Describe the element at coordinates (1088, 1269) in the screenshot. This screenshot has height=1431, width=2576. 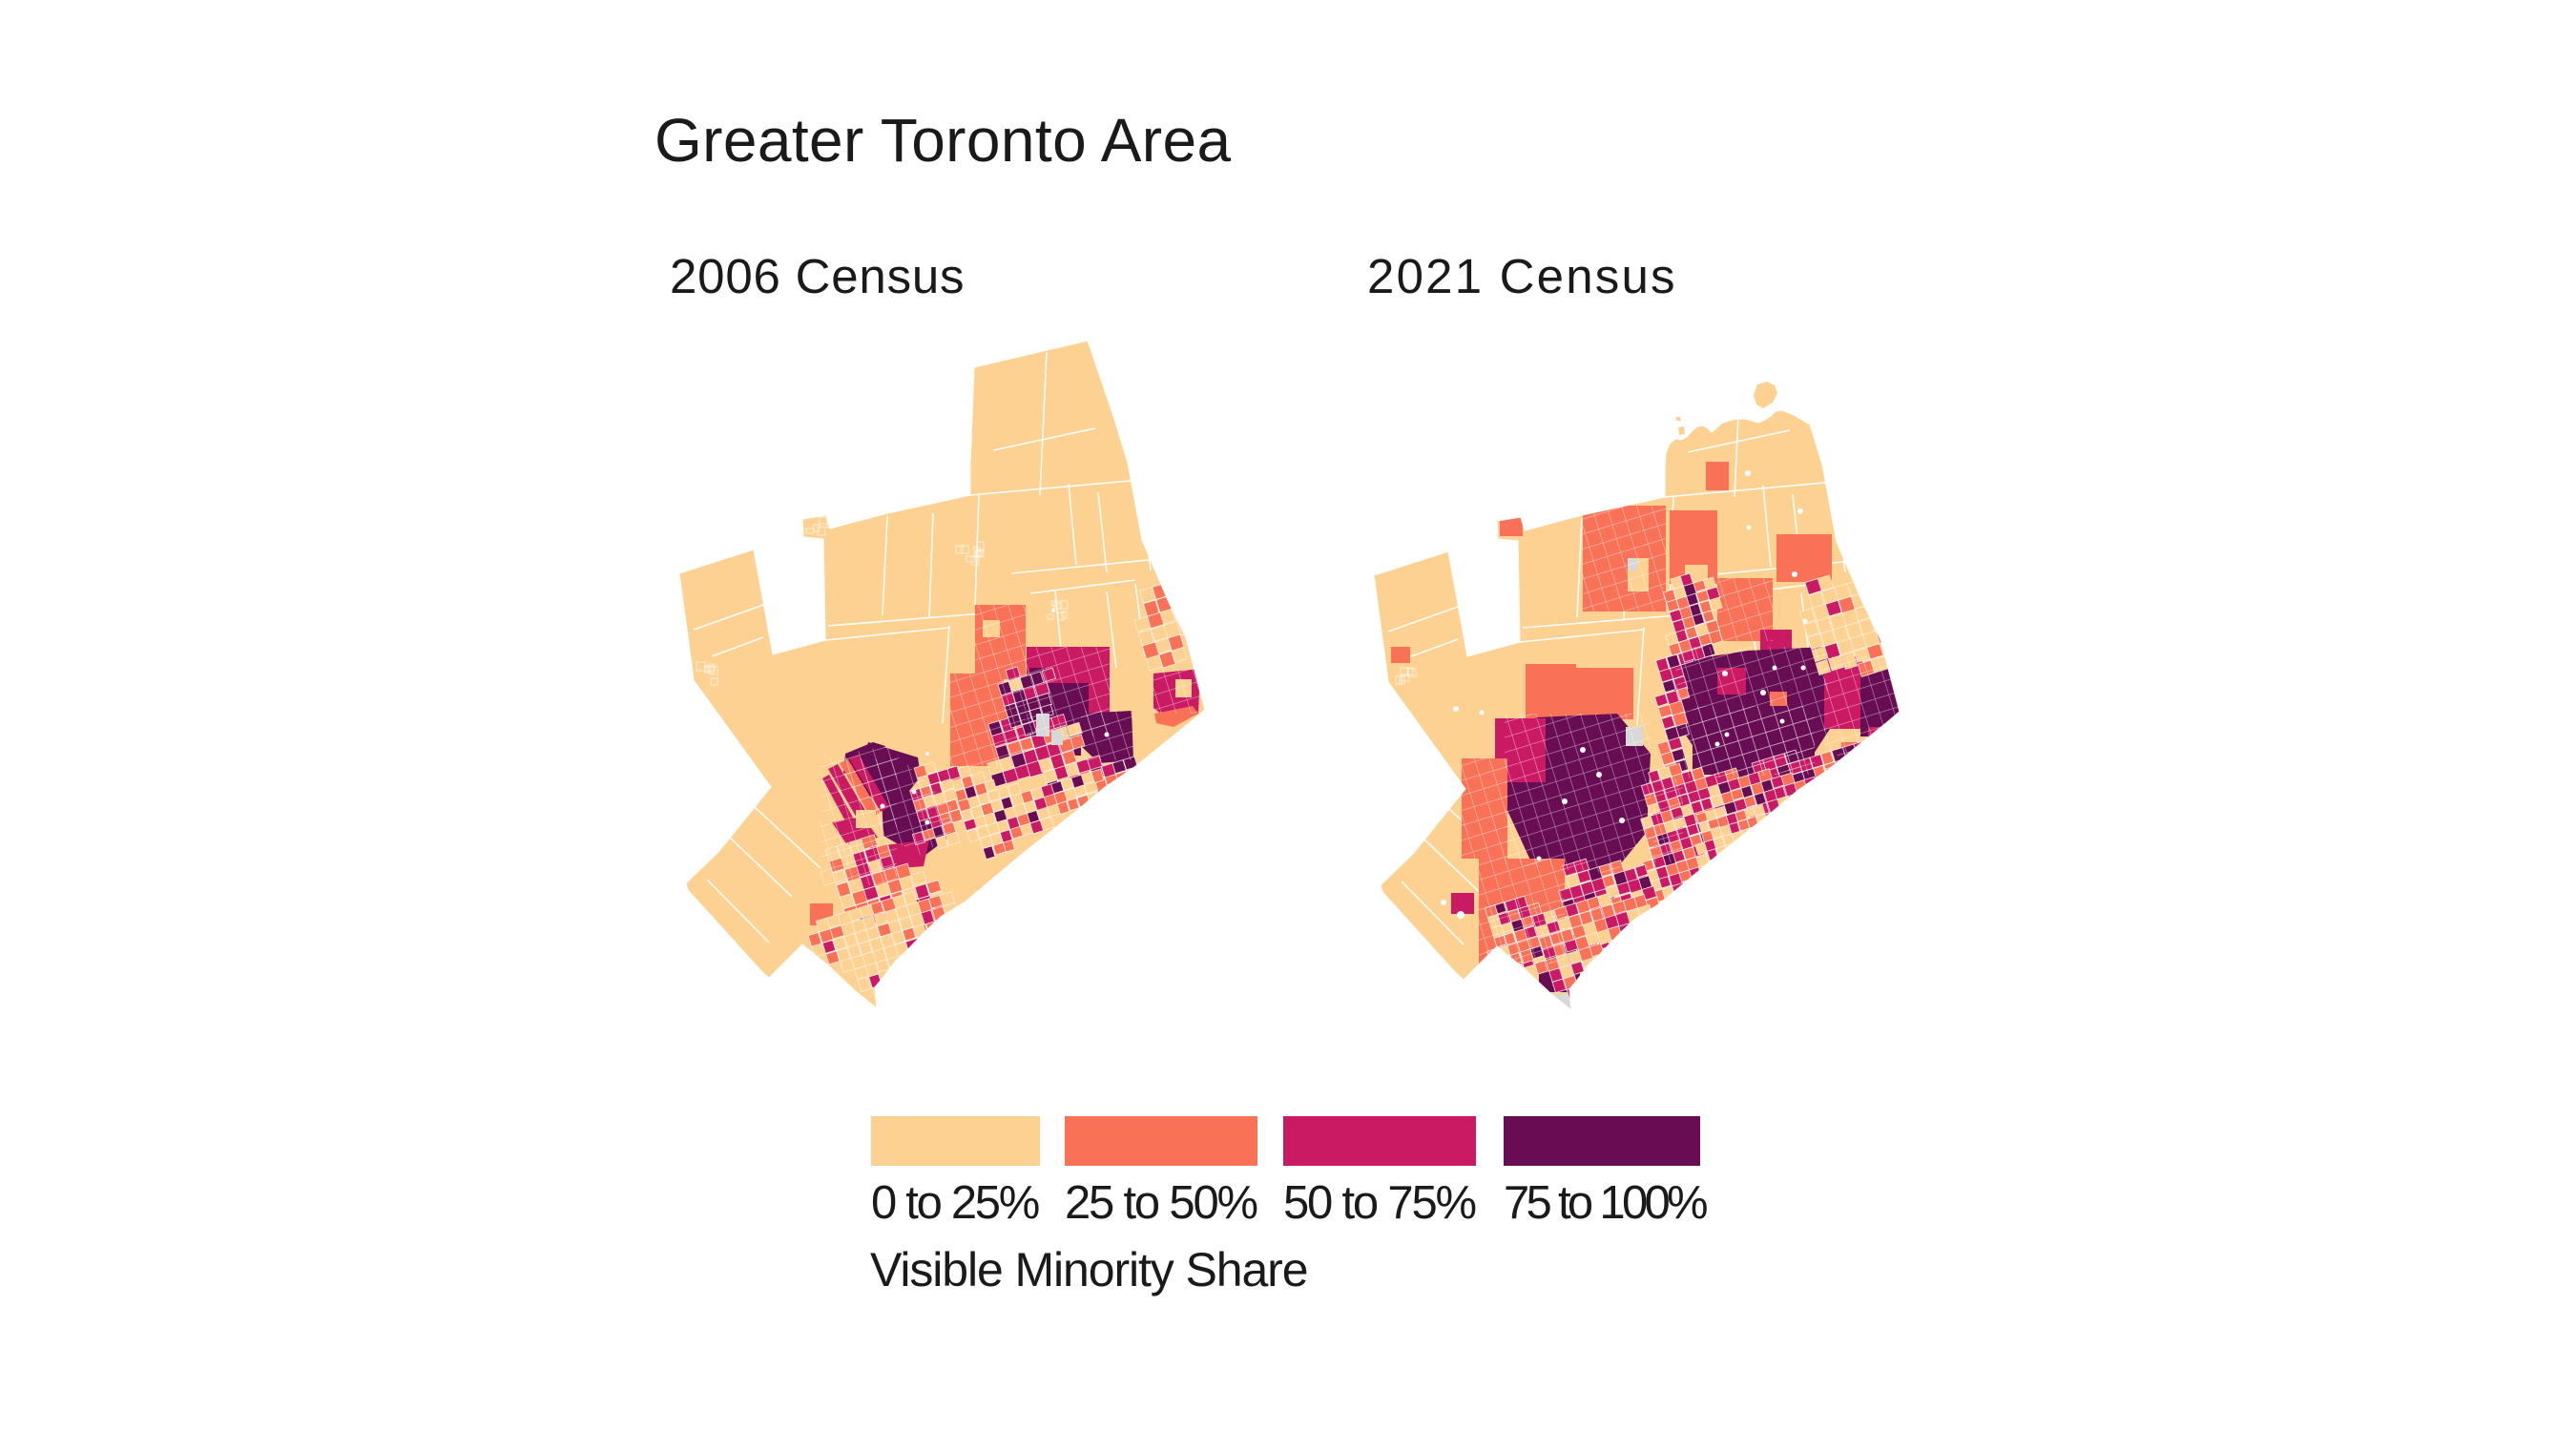
I see `svg-text: Visible Minority Share` at that location.